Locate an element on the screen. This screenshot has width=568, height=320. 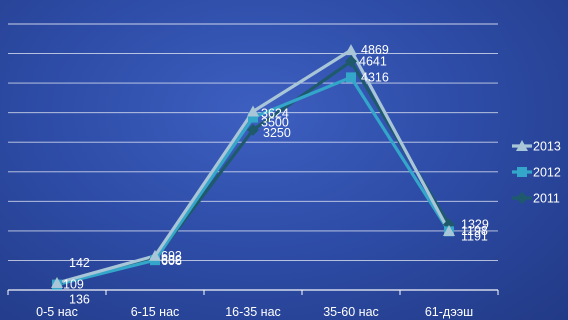
data-label-2013: 1198 is located at coordinates (474, 231).